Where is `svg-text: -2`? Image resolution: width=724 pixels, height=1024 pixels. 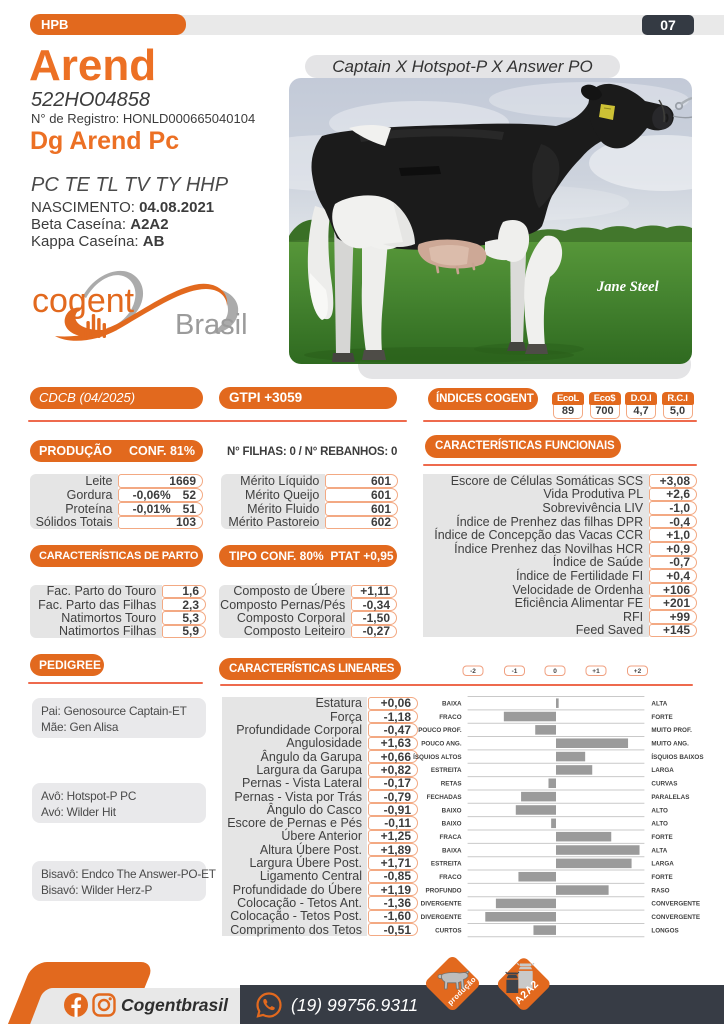
svg-text: -2 is located at coordinates (473, 671).